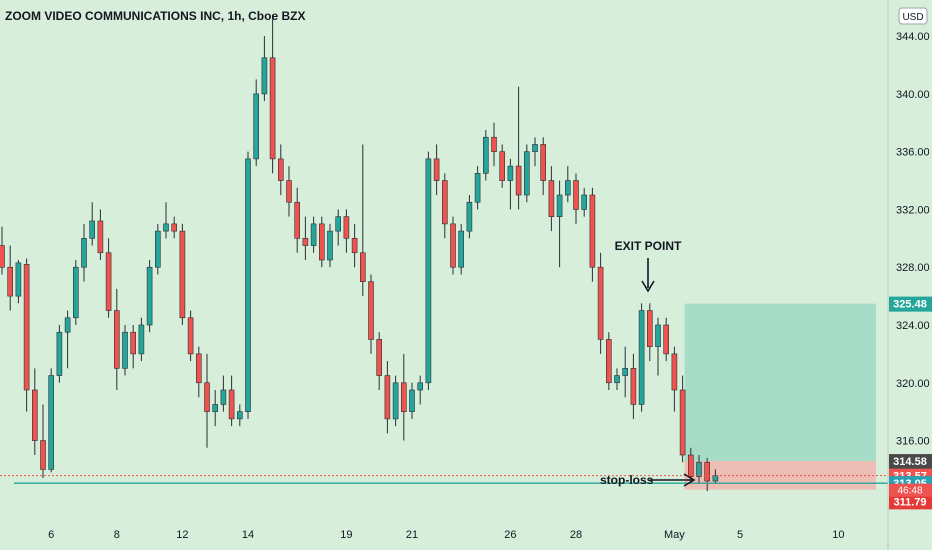 Image resolution: width=932 pixels, height=550 pixels. What do you see at coordinates (117, 535) in the screenshot?
I see `x-tick-label: 8` at bounding box center [117, 535].